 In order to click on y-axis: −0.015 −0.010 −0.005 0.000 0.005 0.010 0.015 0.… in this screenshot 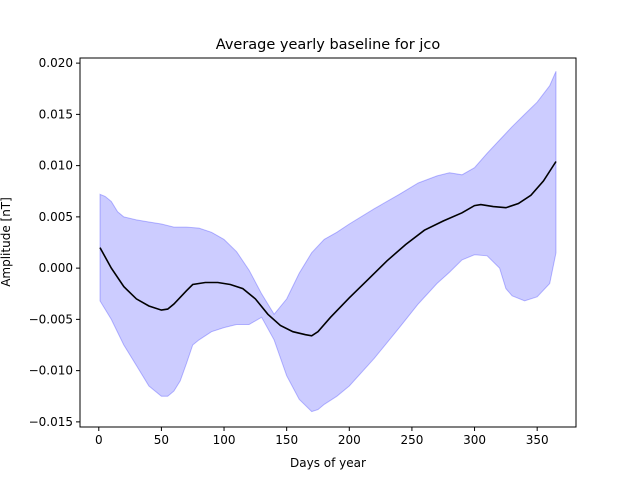, I will do `click(54, 242)`.